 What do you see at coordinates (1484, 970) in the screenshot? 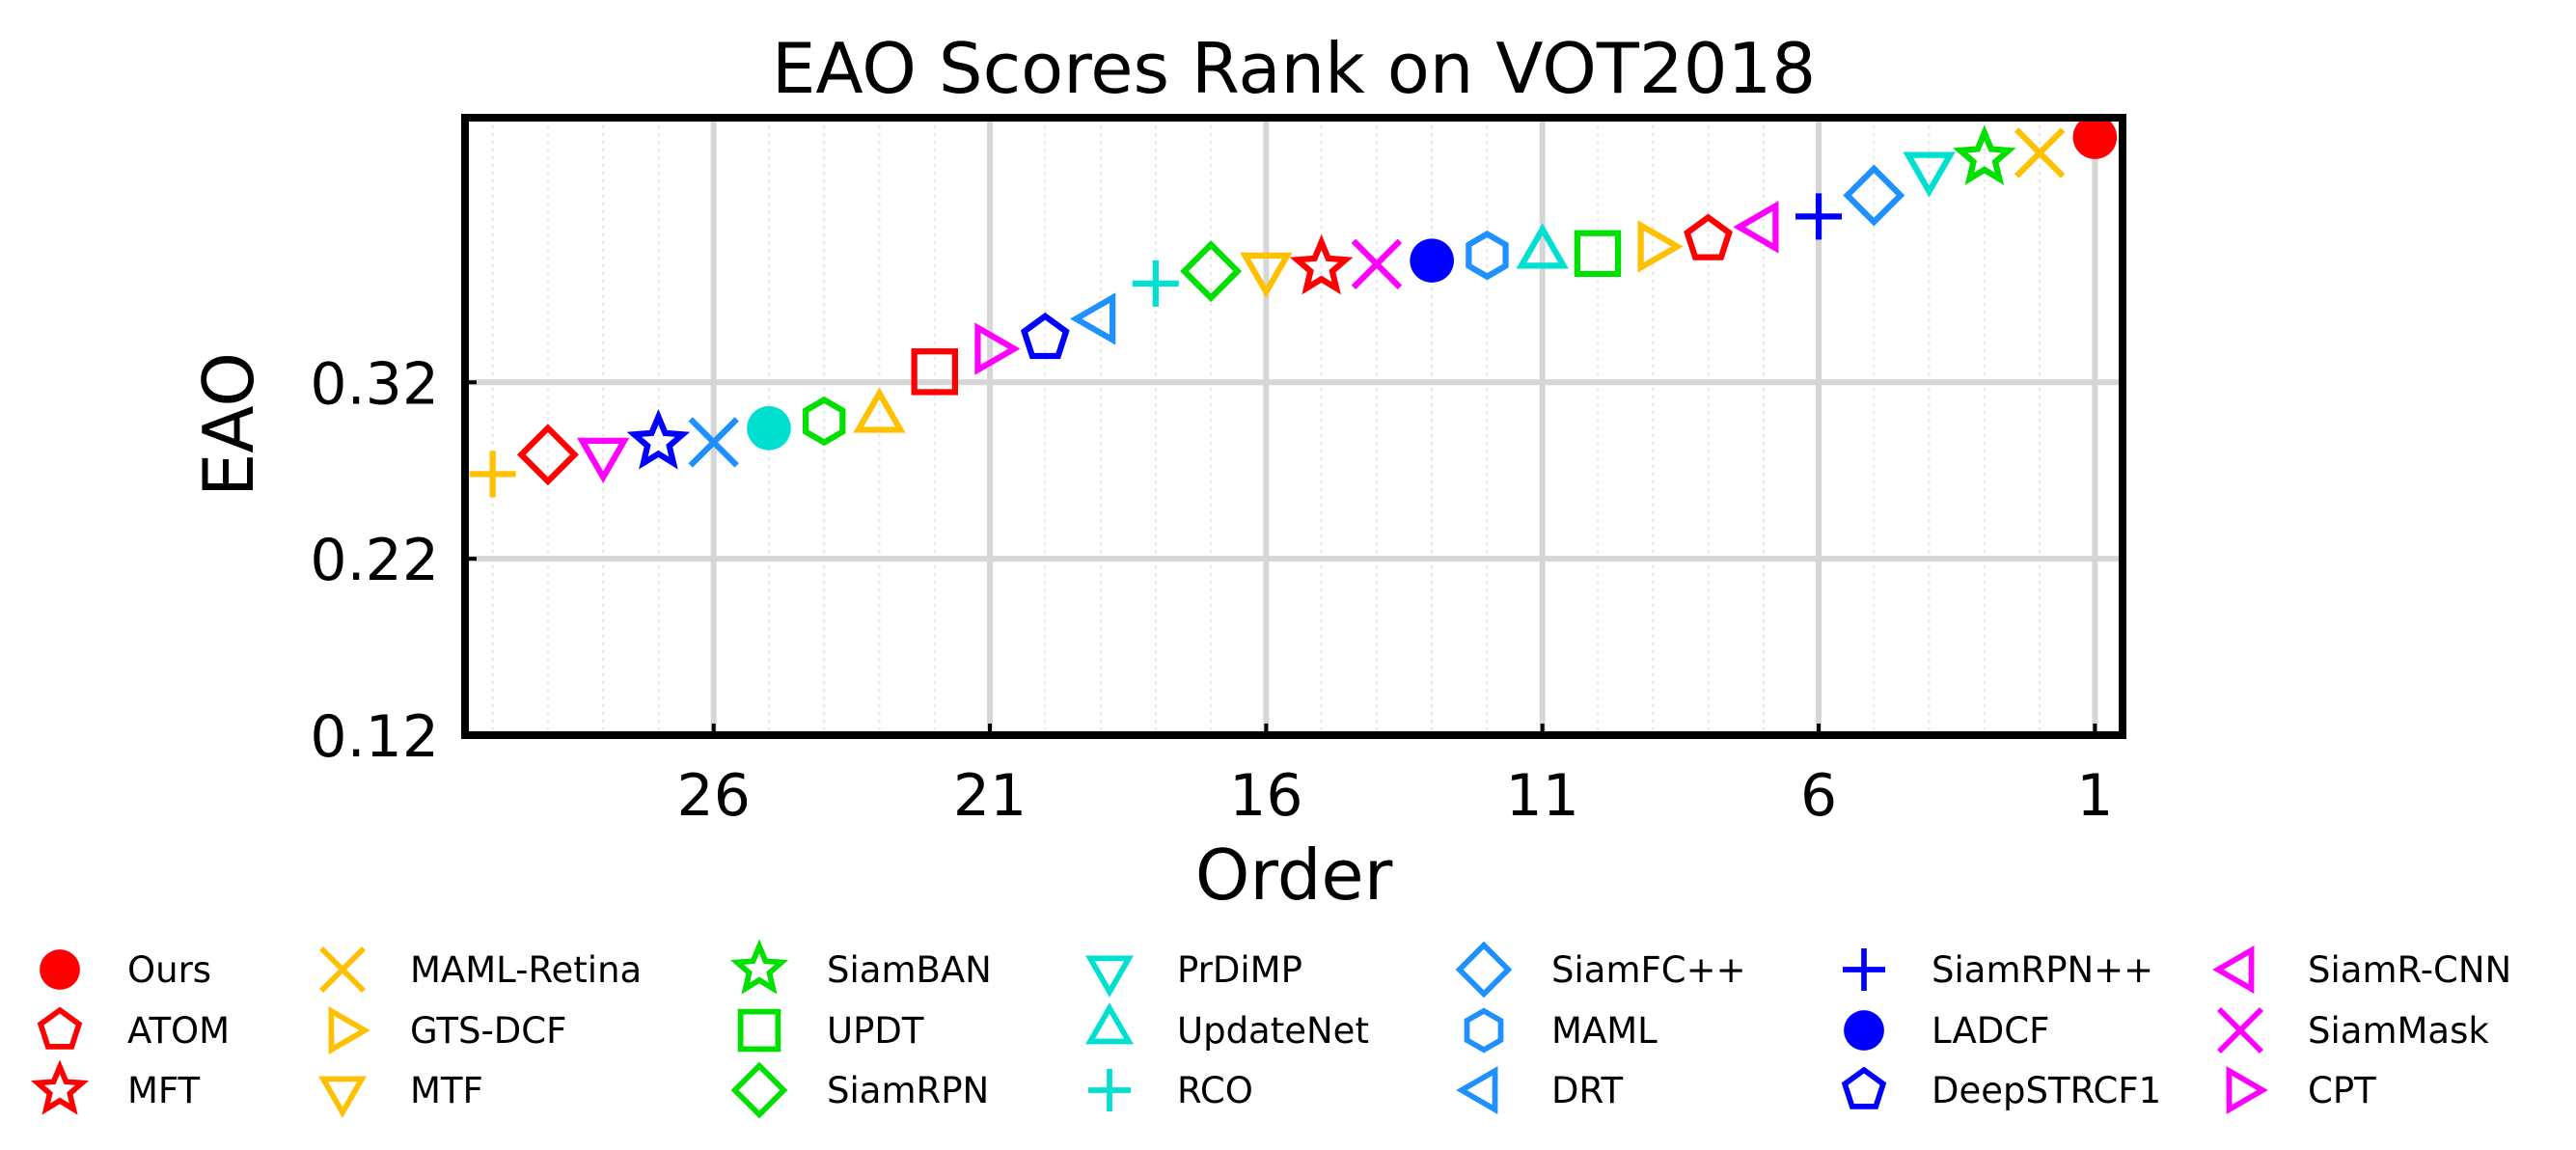
I see `legend-marker-siamfc-` at bounding box center [1484, 970].